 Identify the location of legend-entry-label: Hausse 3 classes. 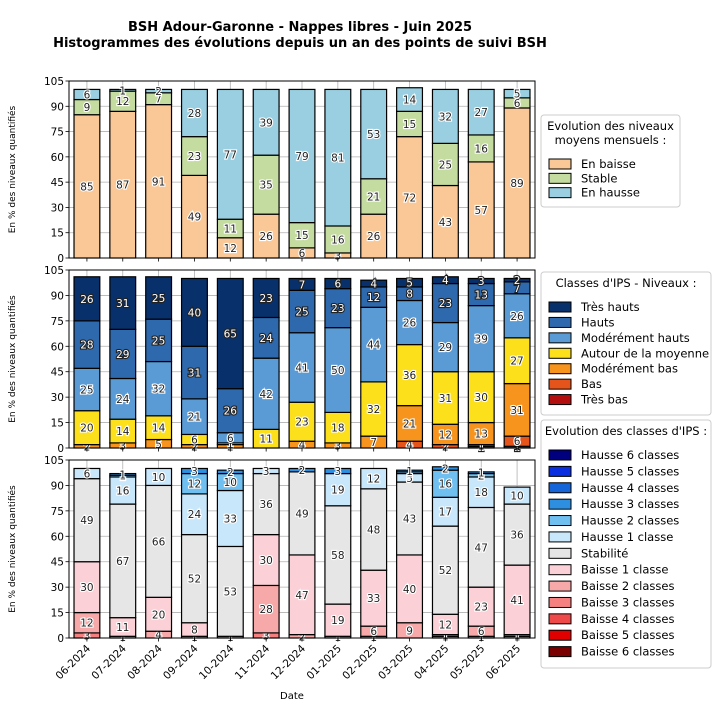
(630, 504).